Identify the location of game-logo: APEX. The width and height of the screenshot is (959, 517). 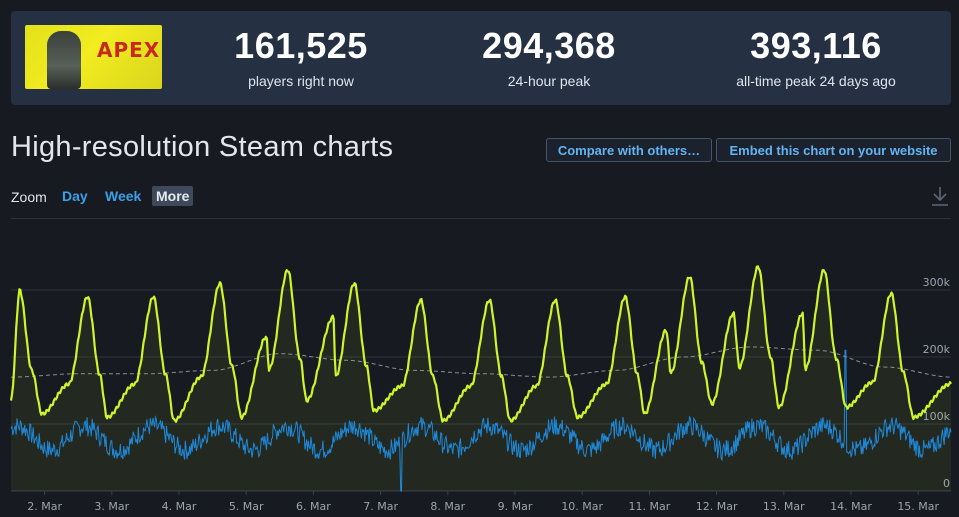
(129, 50).